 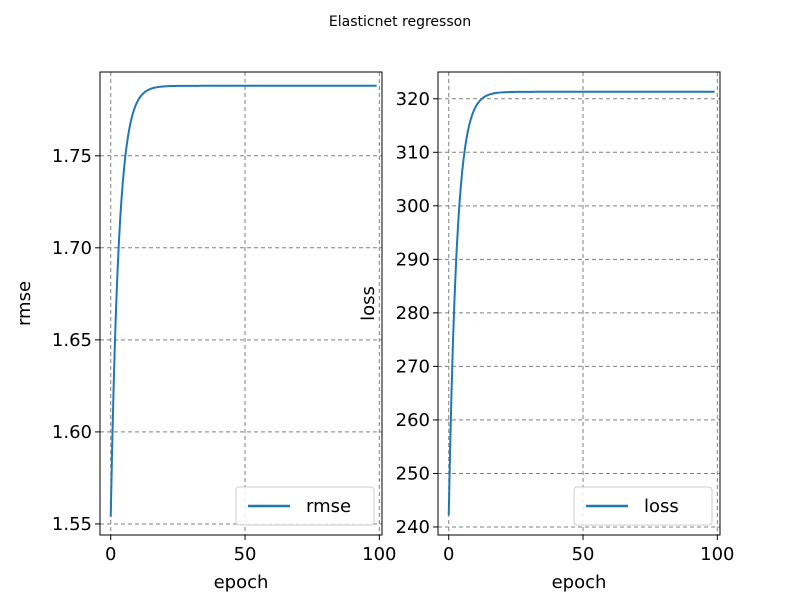 What do you see at coordinates (413, 99) in the screenshot?
I see `y-tick-label: 320` at bounding box center [413, 99].